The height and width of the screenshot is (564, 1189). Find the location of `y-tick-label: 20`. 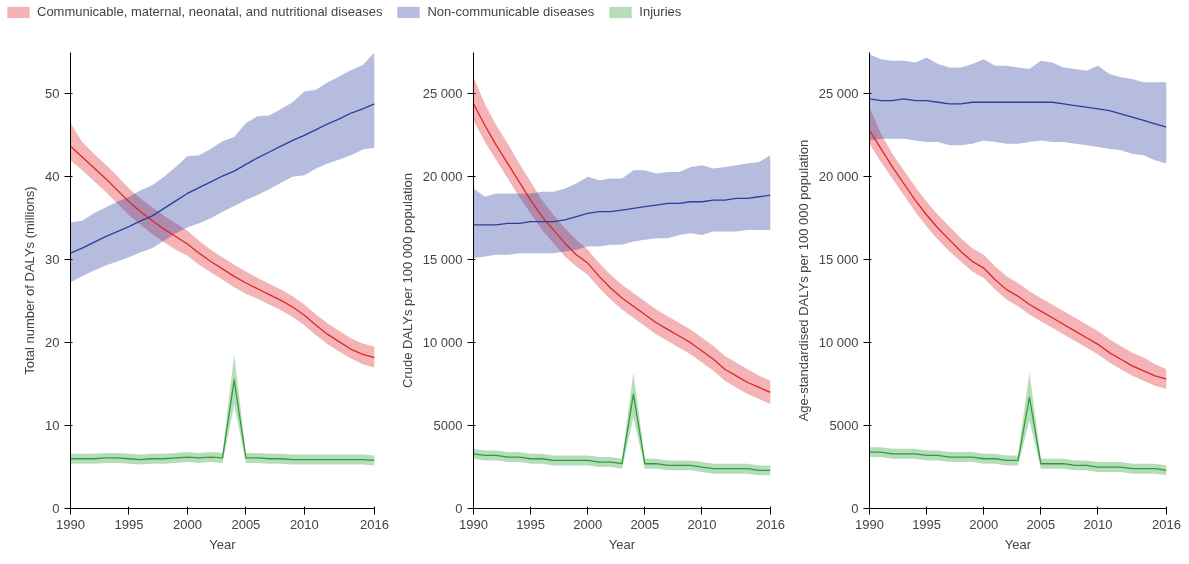

y-tick-label: 20 is located at coordinates (52, 343).